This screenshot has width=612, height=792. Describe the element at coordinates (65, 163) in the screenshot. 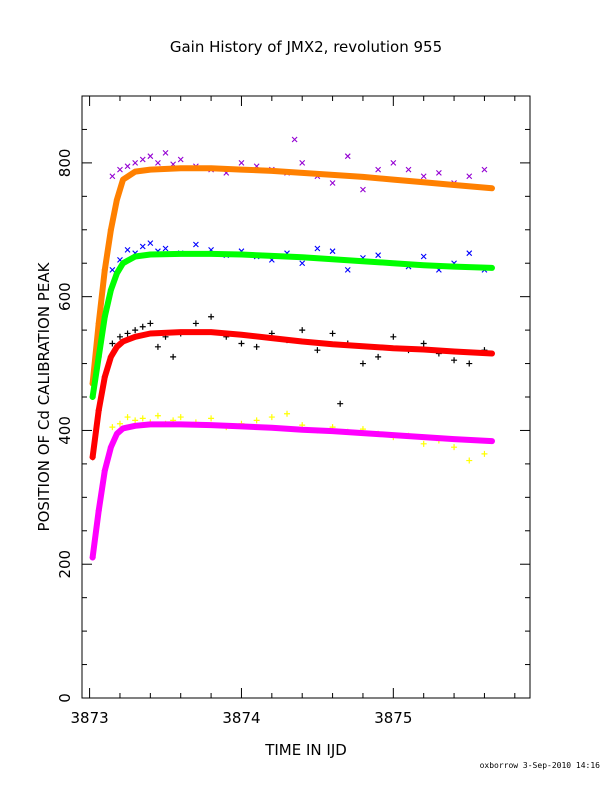

I see `y-tick-label: 800` at that location.